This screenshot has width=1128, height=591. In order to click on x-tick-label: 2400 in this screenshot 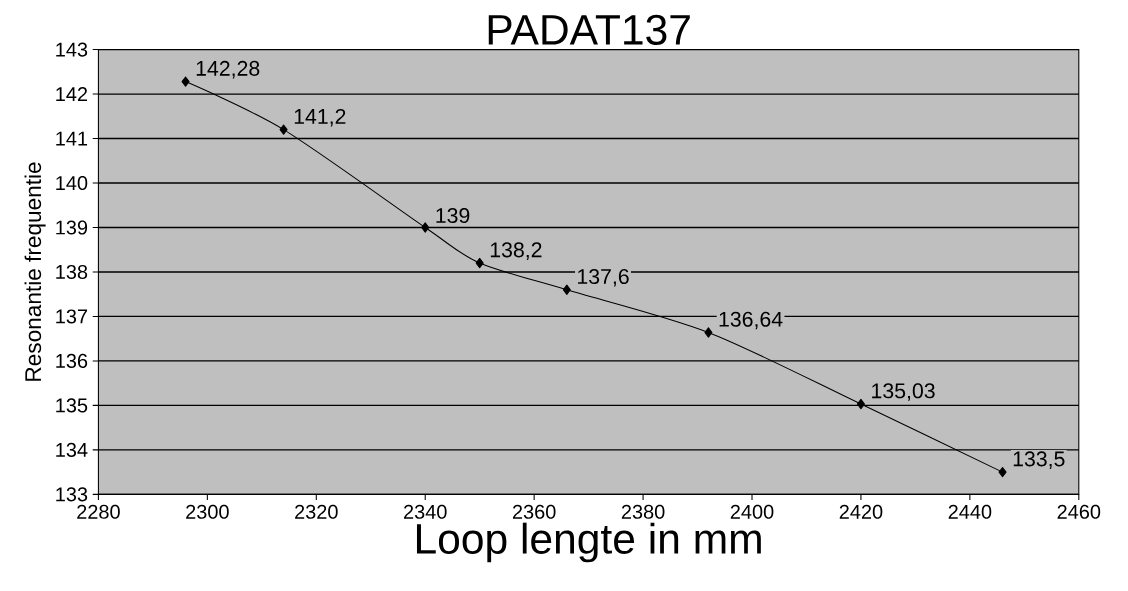, I will do `click(752, 511)`.